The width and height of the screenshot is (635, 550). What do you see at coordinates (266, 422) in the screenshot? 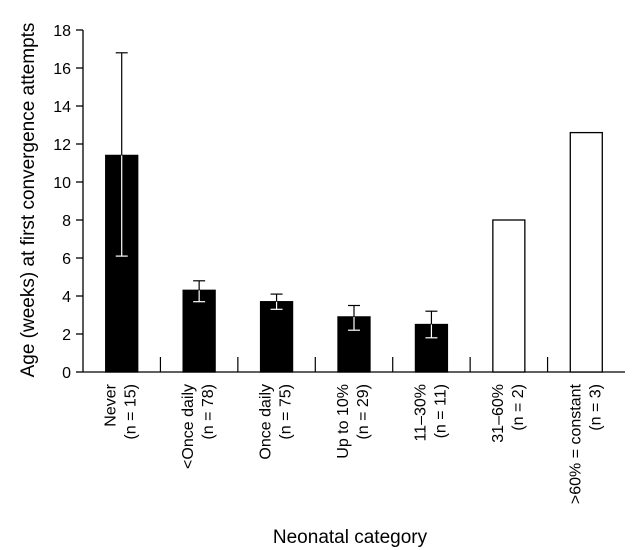
I see `category-name: Once daily` at bounding box center [266, 422].